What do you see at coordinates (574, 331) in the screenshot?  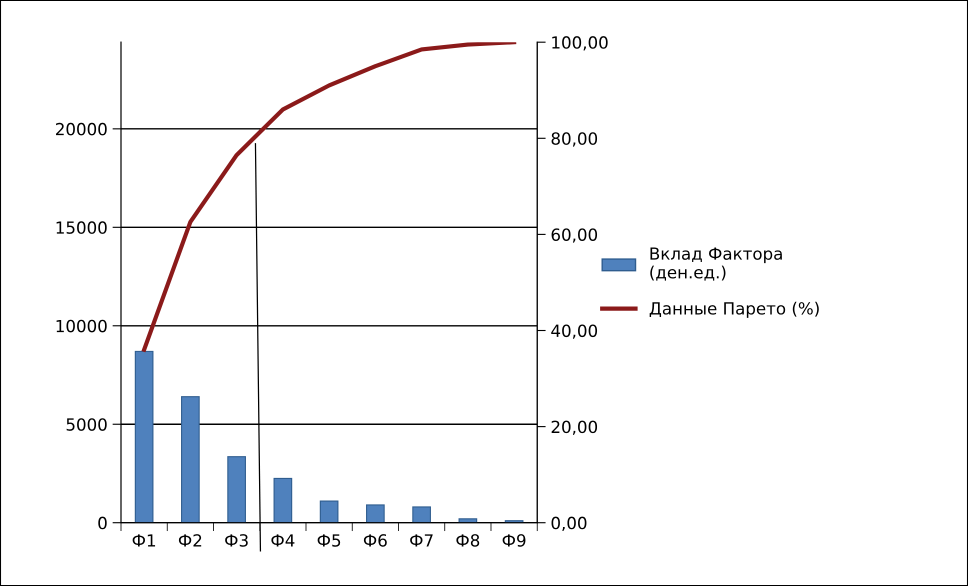 I see `y2-tick-label: 40,00` at bounding box center [574, 331].